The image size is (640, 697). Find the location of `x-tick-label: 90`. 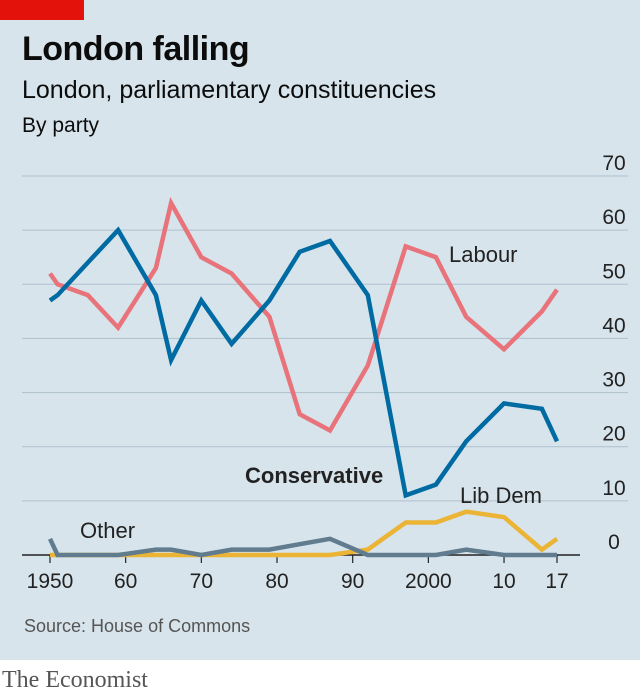

x-tick-label: 90 is located at coordinates (352, 581).